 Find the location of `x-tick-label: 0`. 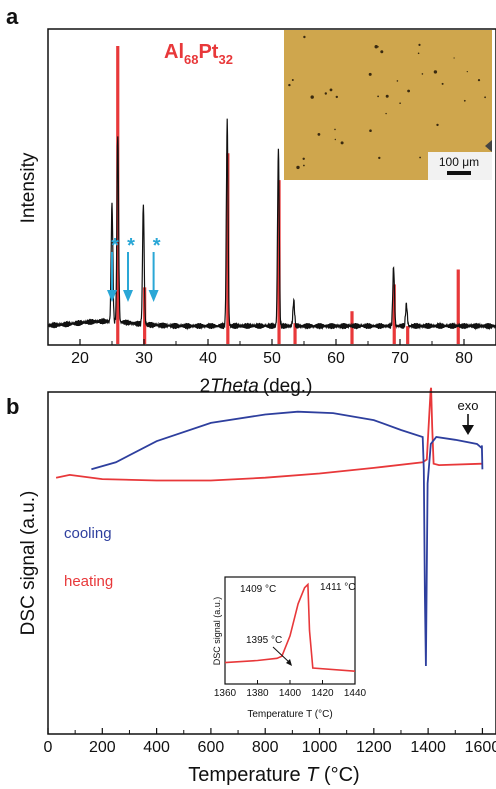

x-tick-label: 0 is located at coordinates (48, 747).